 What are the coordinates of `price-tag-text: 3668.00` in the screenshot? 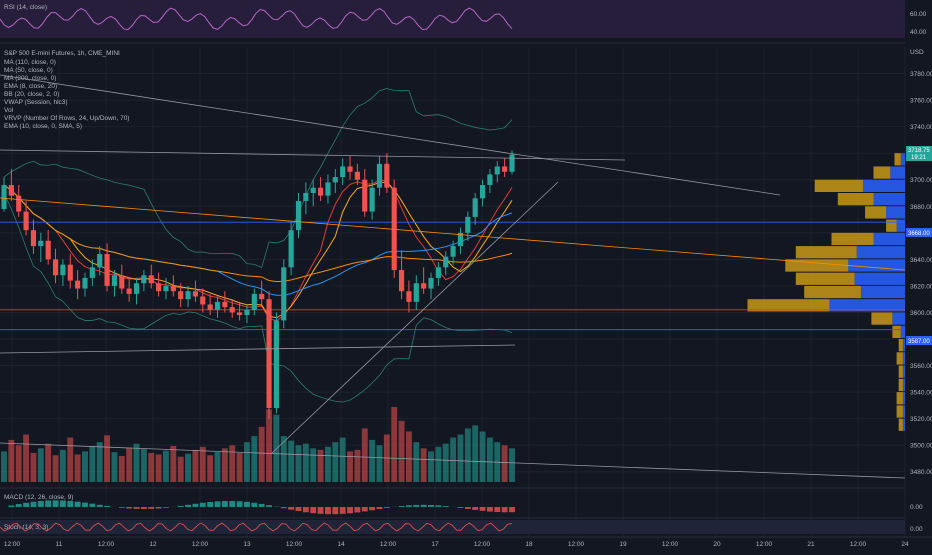 It's located at (919, 234).